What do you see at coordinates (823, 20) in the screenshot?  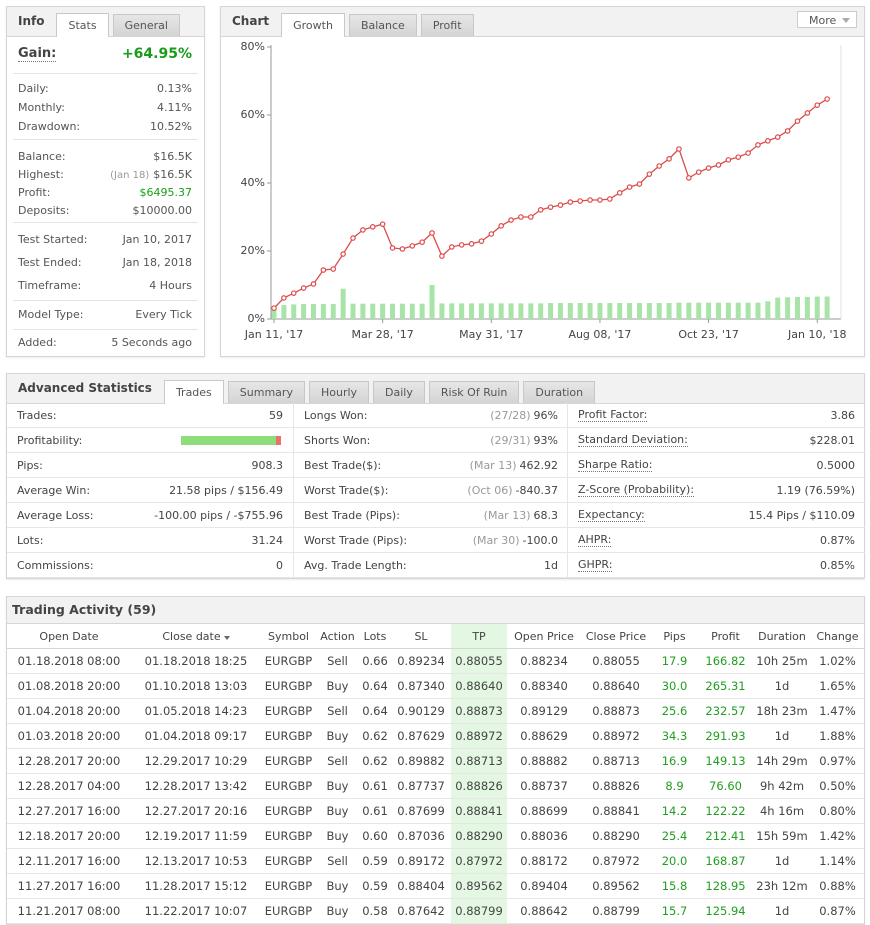 I see `more-label: More` at bounding box center [823, 20].